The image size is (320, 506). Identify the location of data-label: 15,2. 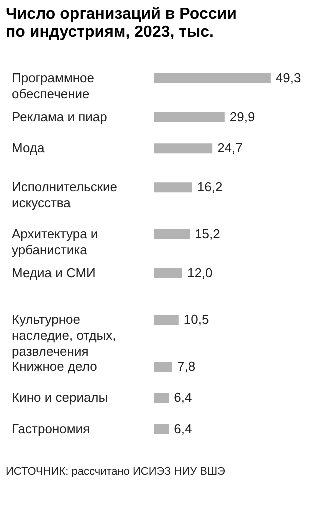
(207, 234).